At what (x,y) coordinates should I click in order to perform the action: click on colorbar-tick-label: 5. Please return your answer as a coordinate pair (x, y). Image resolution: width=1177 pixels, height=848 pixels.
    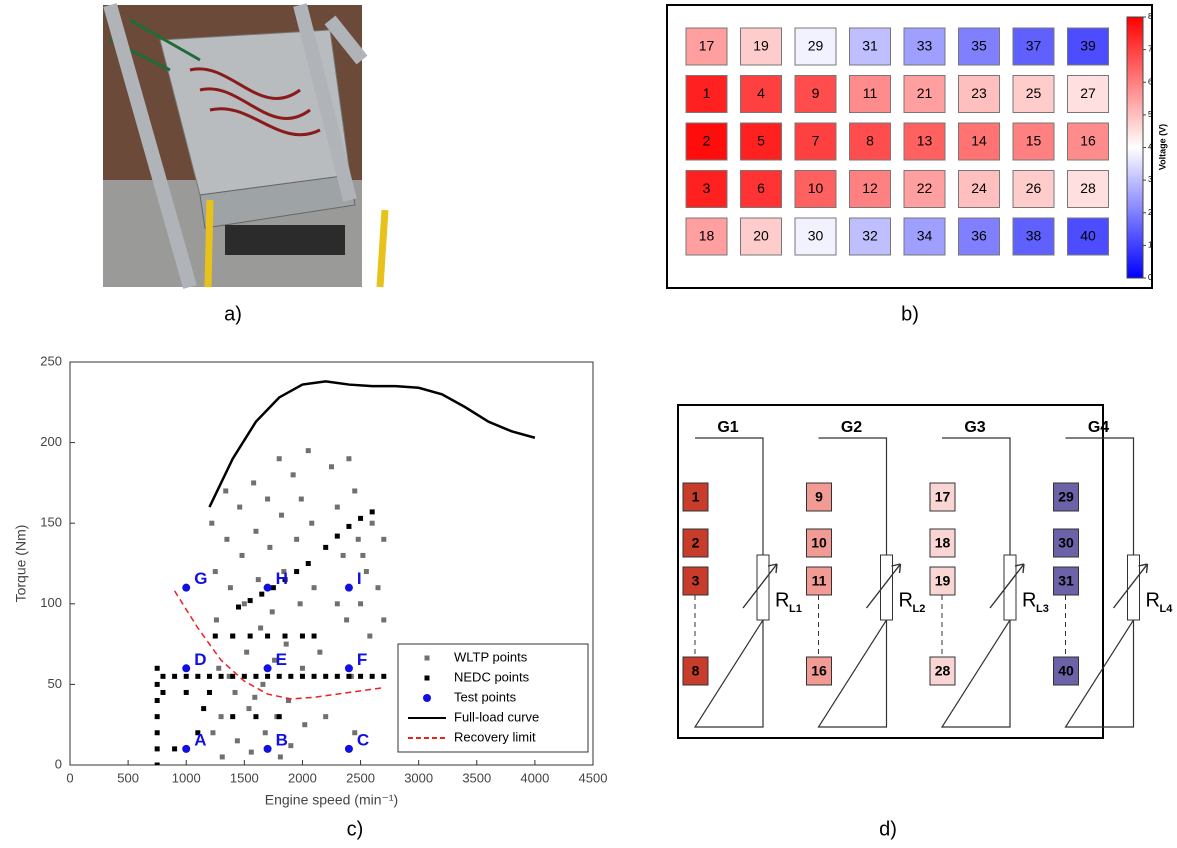
    Looking at the image, I should click on (1150, 114).